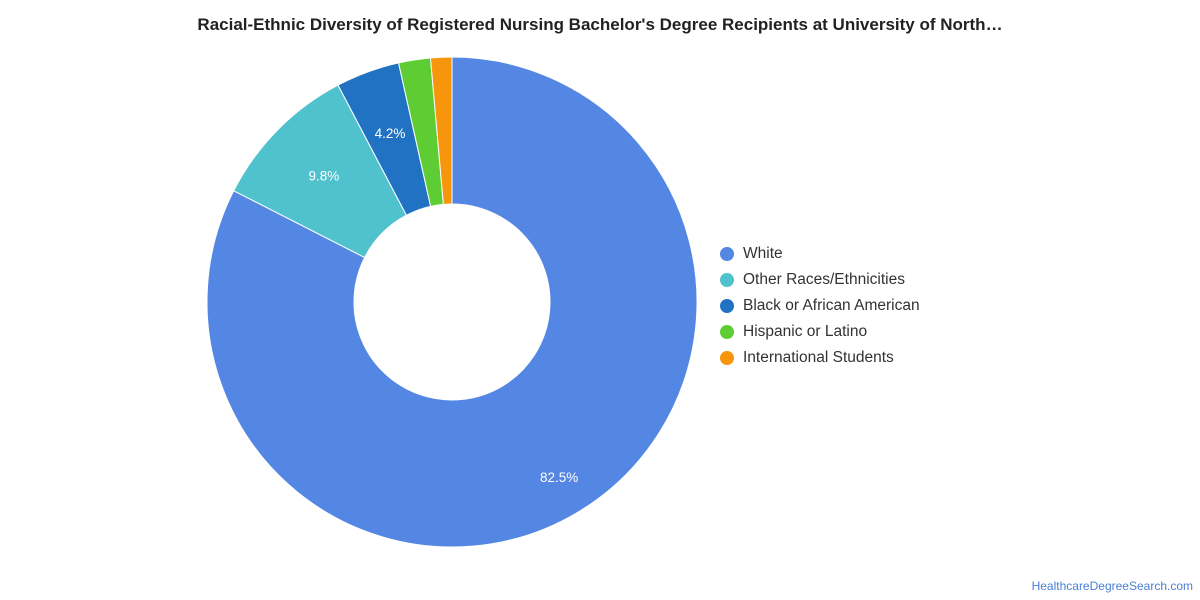 The image size is (1200, 600). Describe the element at coordinates (559, 477) in the screenshot. I see `slice-data-label: 82.5%` at that location.